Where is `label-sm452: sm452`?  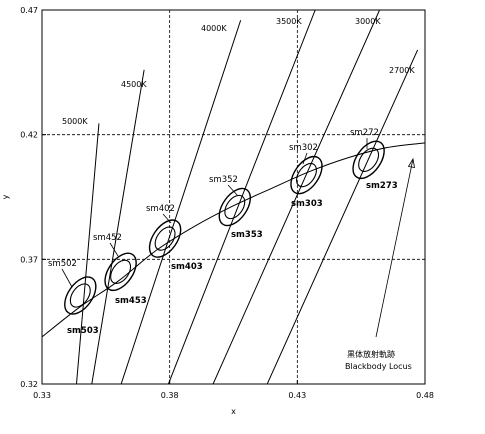 label-sm452: sm452 is located at coordinates (107, 238).